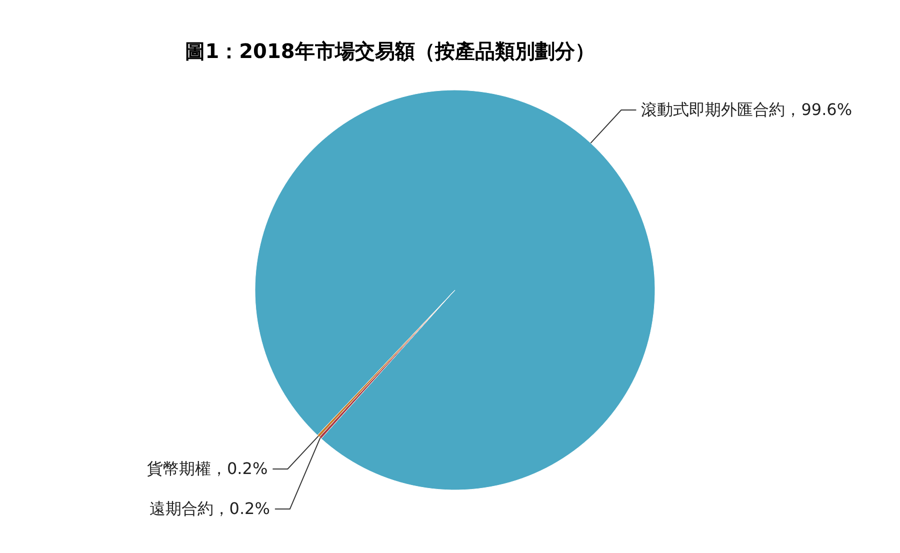 The image size is (900, 553). I want to click on slice-label: 遠期合約, so click(181, 508).